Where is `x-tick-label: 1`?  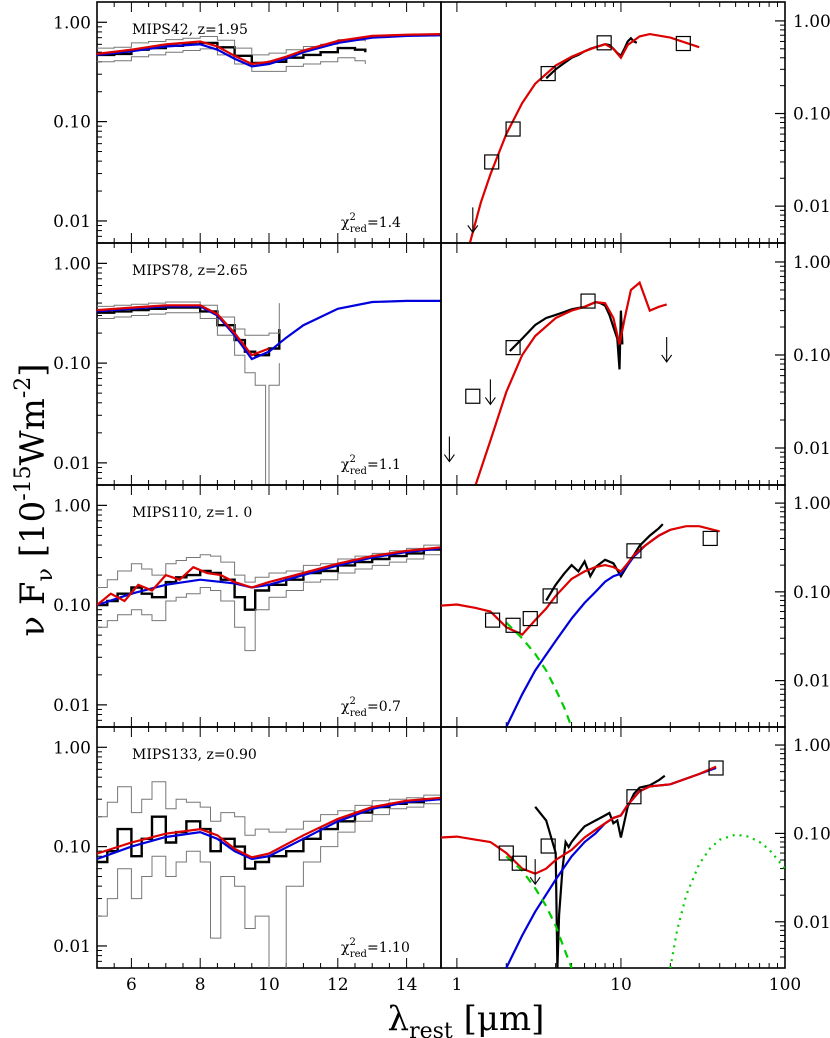 x-tick-label: 1 is located at coordinates (456, 985).